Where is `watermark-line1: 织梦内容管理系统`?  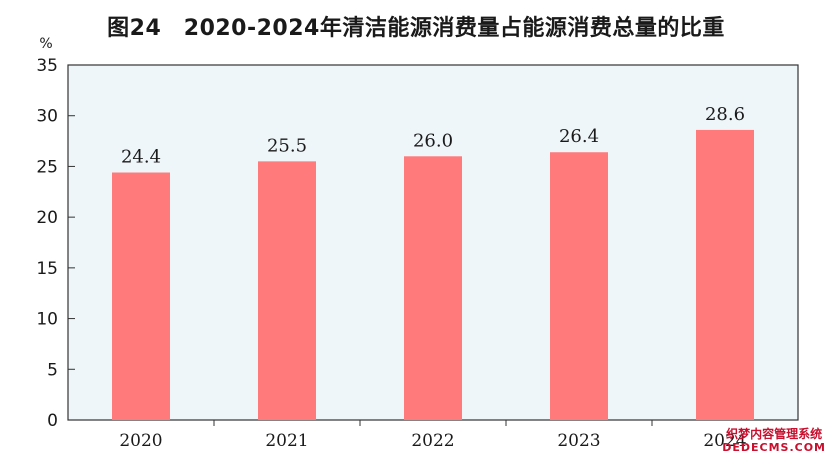
watermark-line1: 织梦内容管理系统 is located at coordinates (774, 434).